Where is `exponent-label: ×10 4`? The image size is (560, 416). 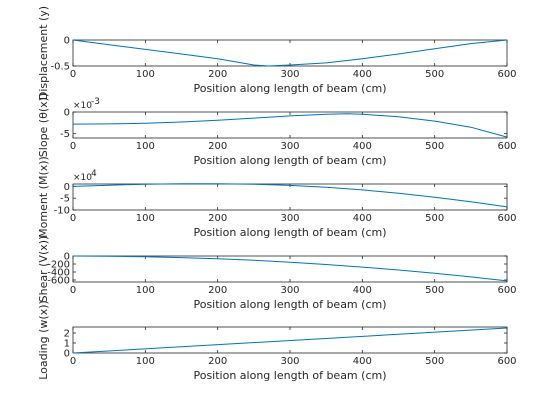 exponent-label: ×10 4 is located at coordinates (85, 176).